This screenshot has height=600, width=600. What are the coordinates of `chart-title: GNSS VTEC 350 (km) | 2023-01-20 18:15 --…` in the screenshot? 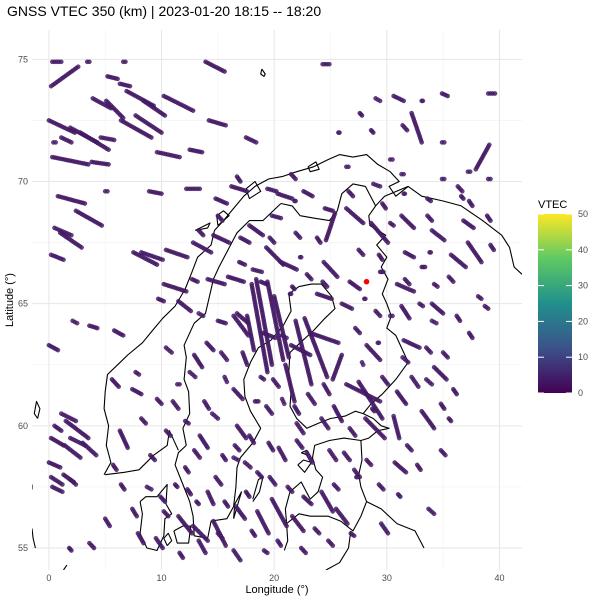 It's located at (164, 11).